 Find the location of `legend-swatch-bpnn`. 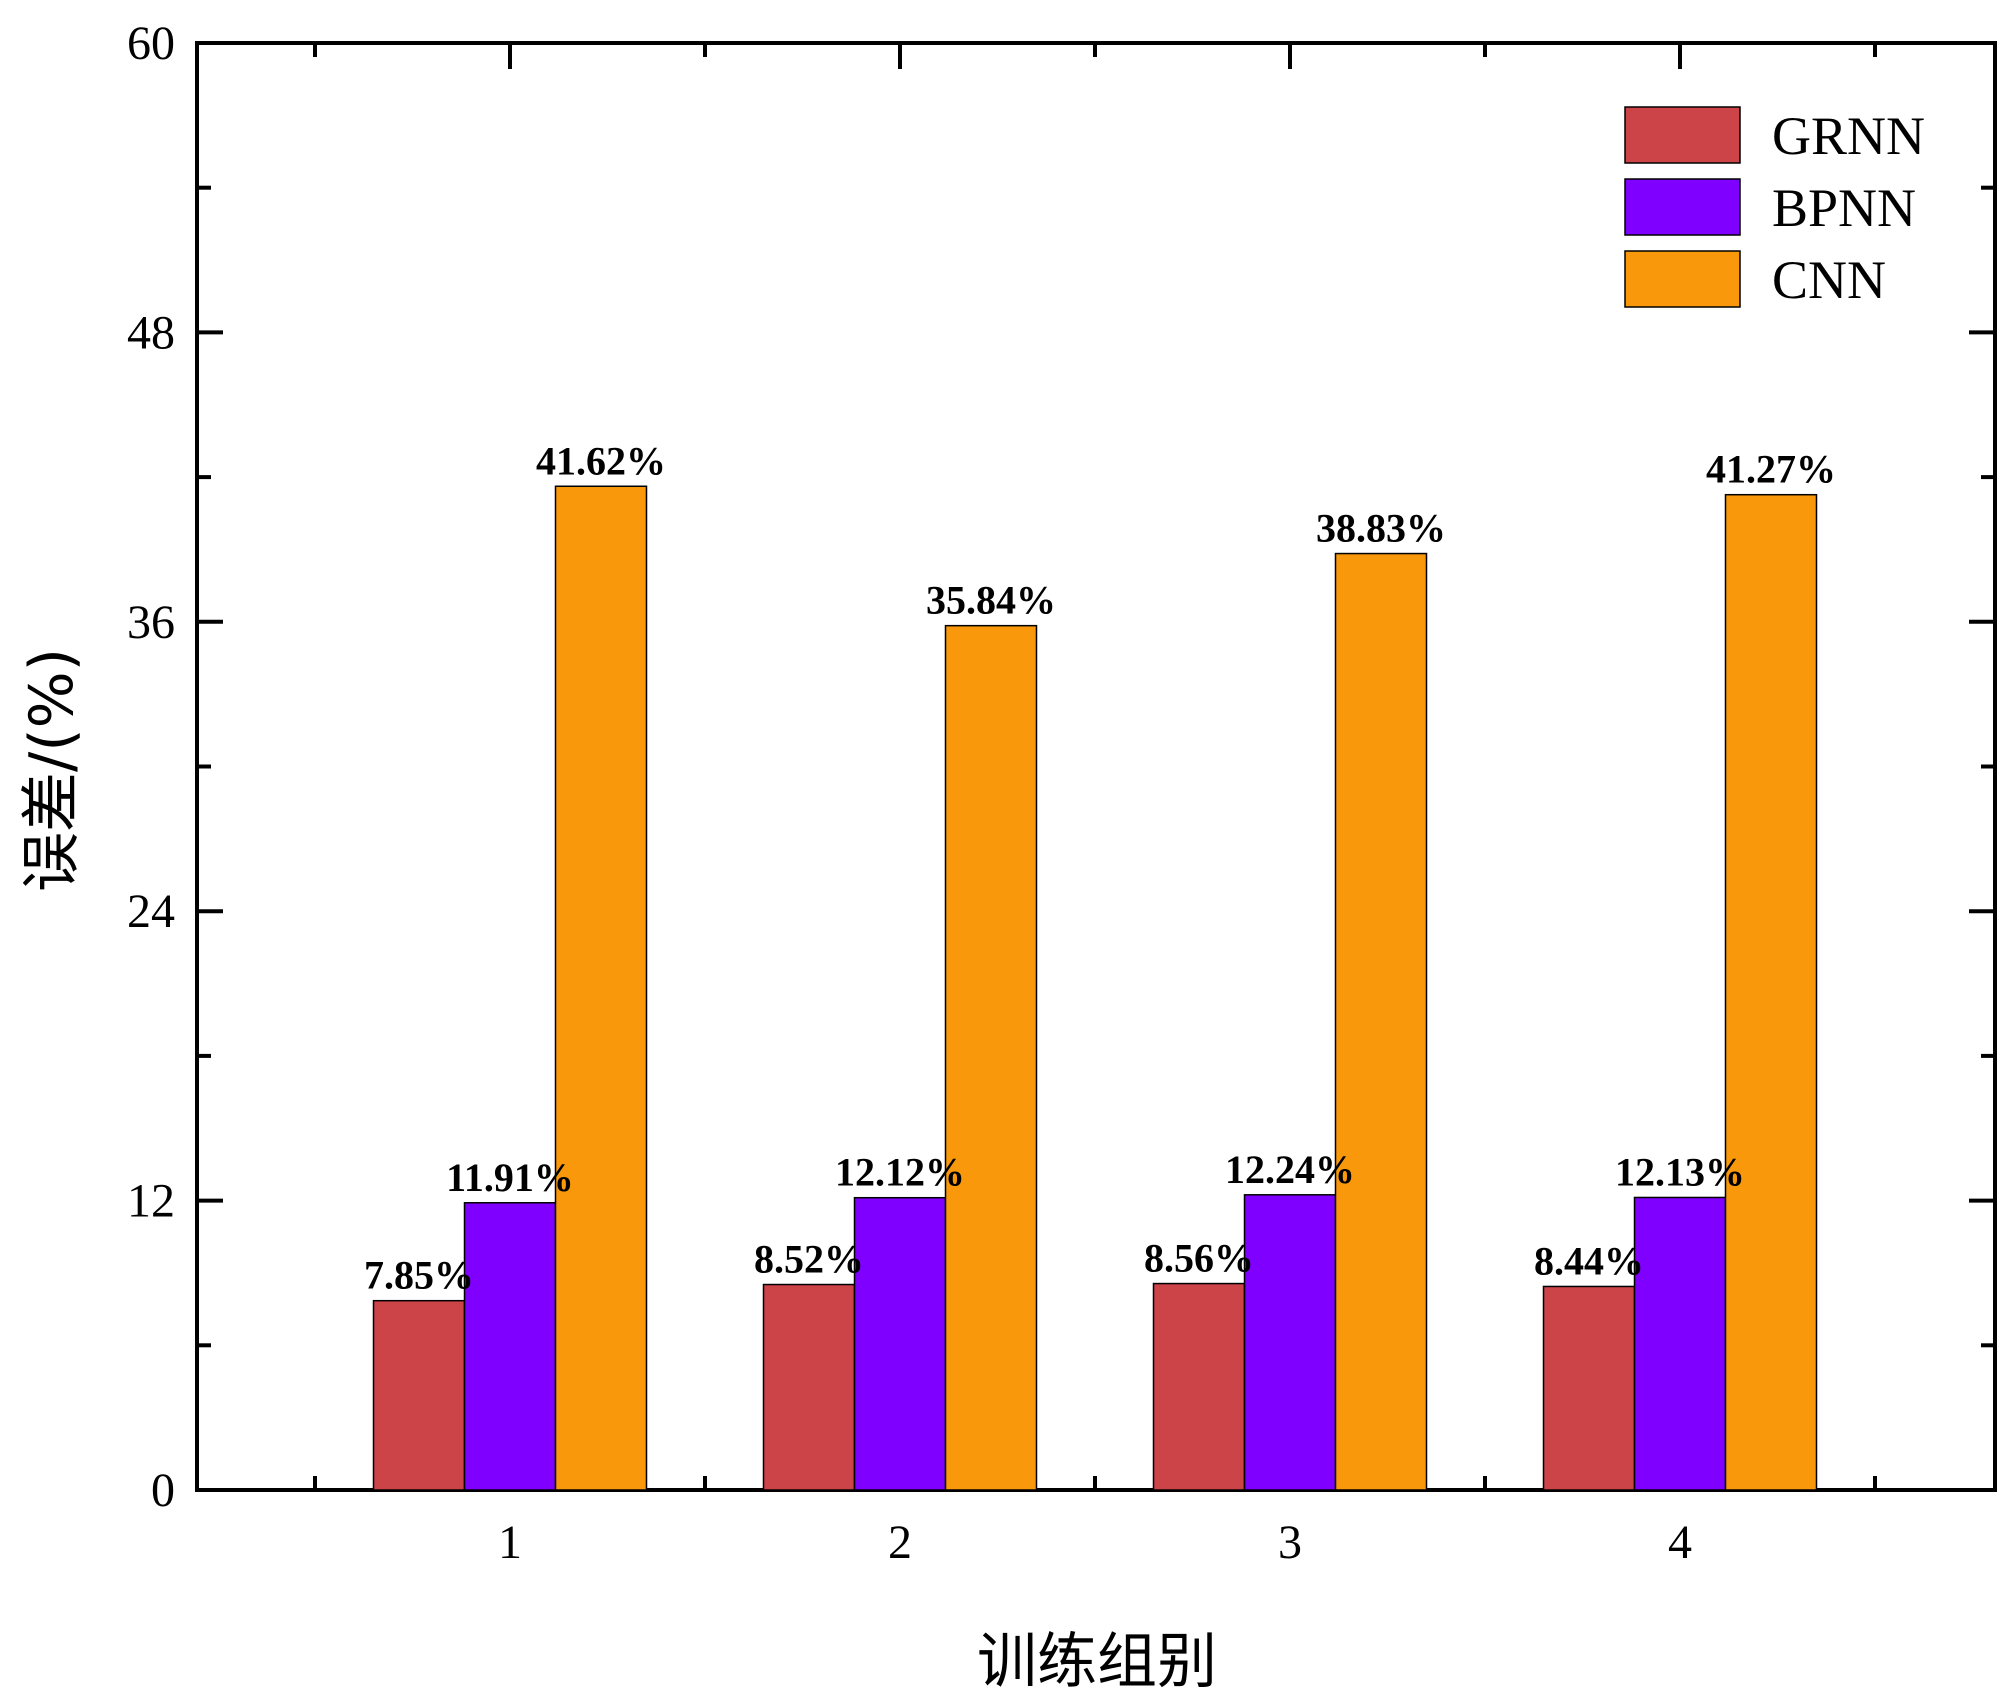

legend-swatch-bpnn is located at coordinates (1682, 207).